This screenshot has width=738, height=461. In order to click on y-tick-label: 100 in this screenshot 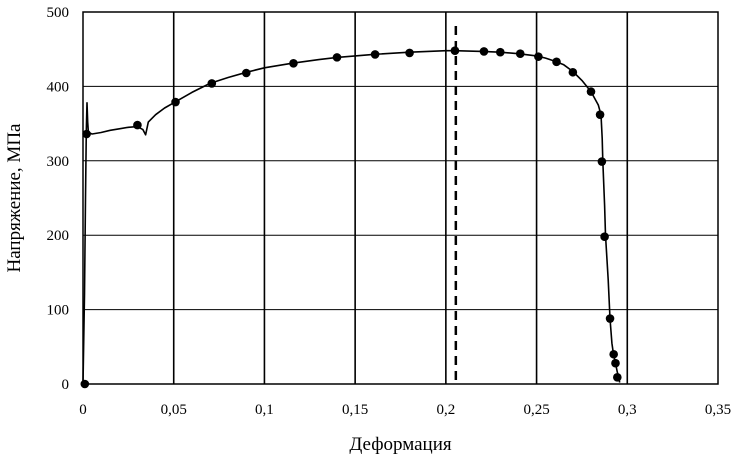, I will do `click(58, 311)`.